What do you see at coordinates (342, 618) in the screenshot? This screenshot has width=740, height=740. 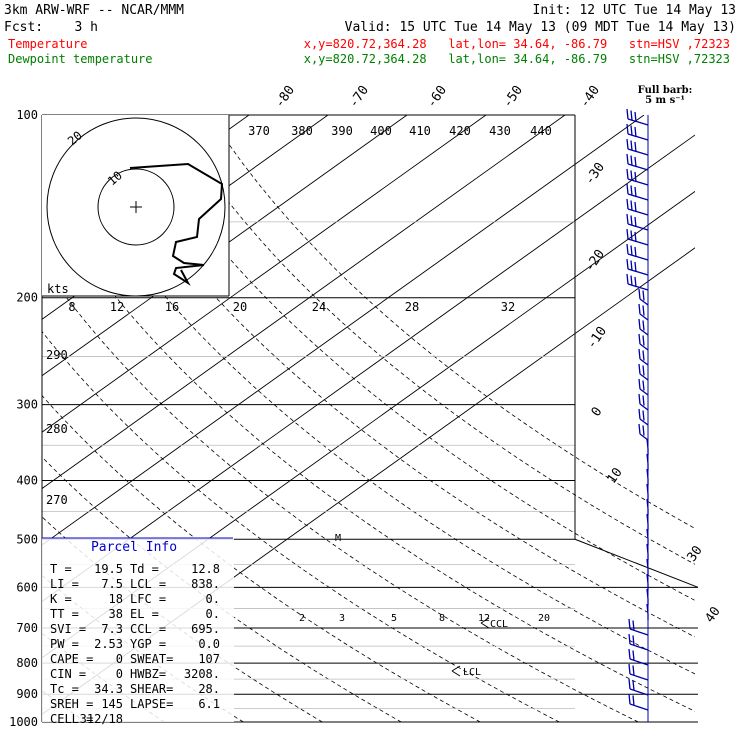 I see `mixing-ratio-label: 3` at bounding box center [342, 618].